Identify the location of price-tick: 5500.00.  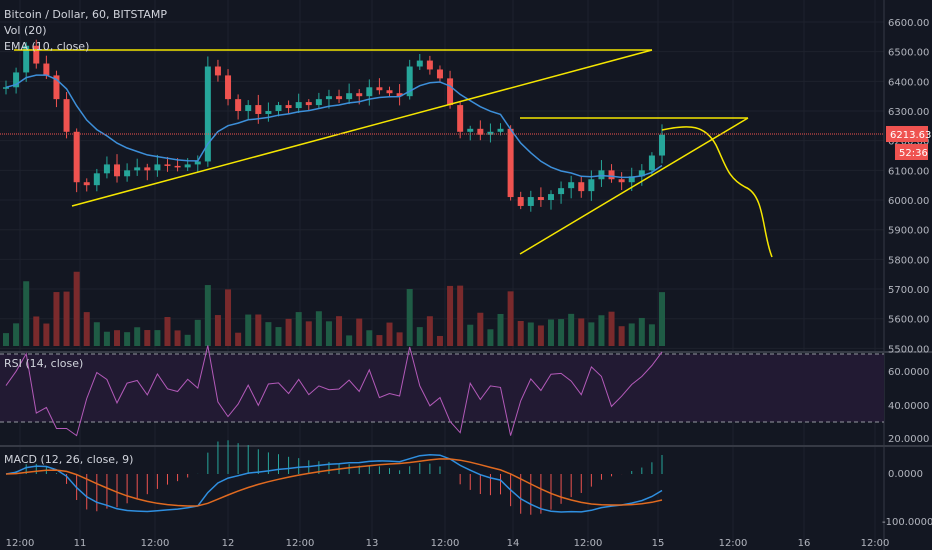
(908, 349).